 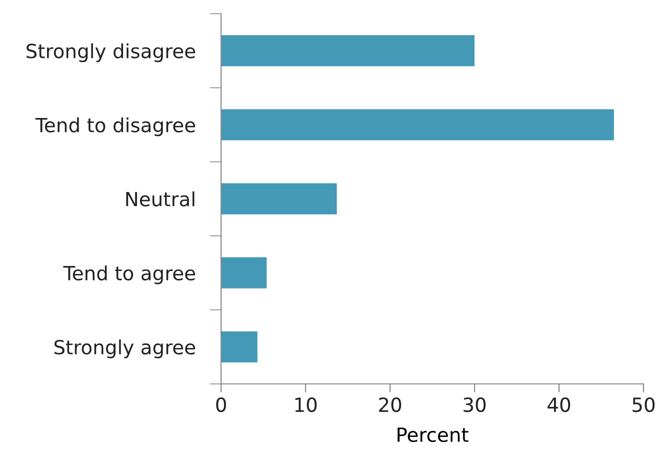 What do you see at coordinates (125, 348) in the screenshot?
I see `y-tick-label: Strongly agree` at bounding box center [125, 348].